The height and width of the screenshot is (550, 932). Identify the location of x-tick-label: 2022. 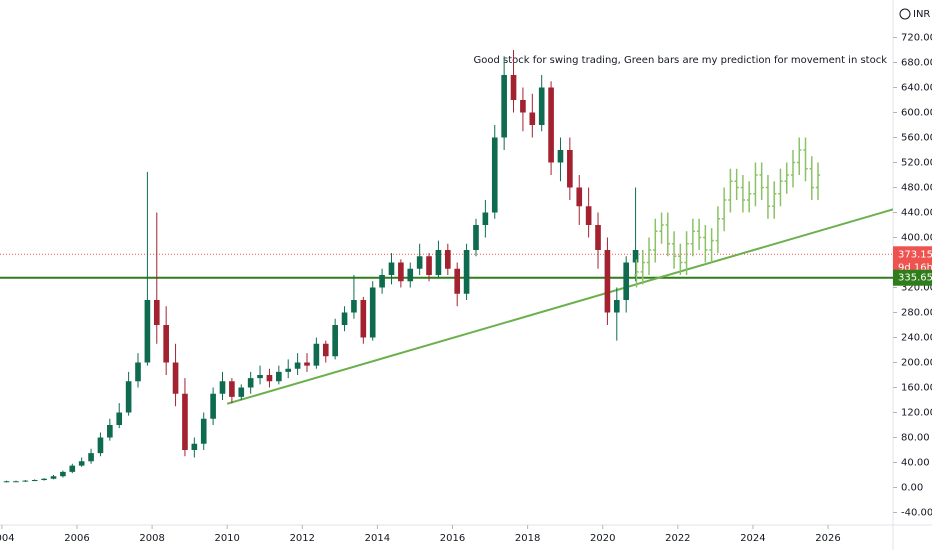
(677, 538).